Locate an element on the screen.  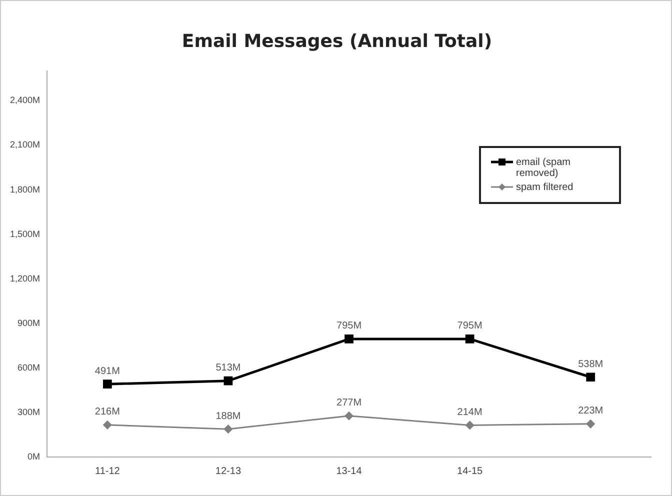
legend-label: spam filtered is located at coordinates (545, 187).